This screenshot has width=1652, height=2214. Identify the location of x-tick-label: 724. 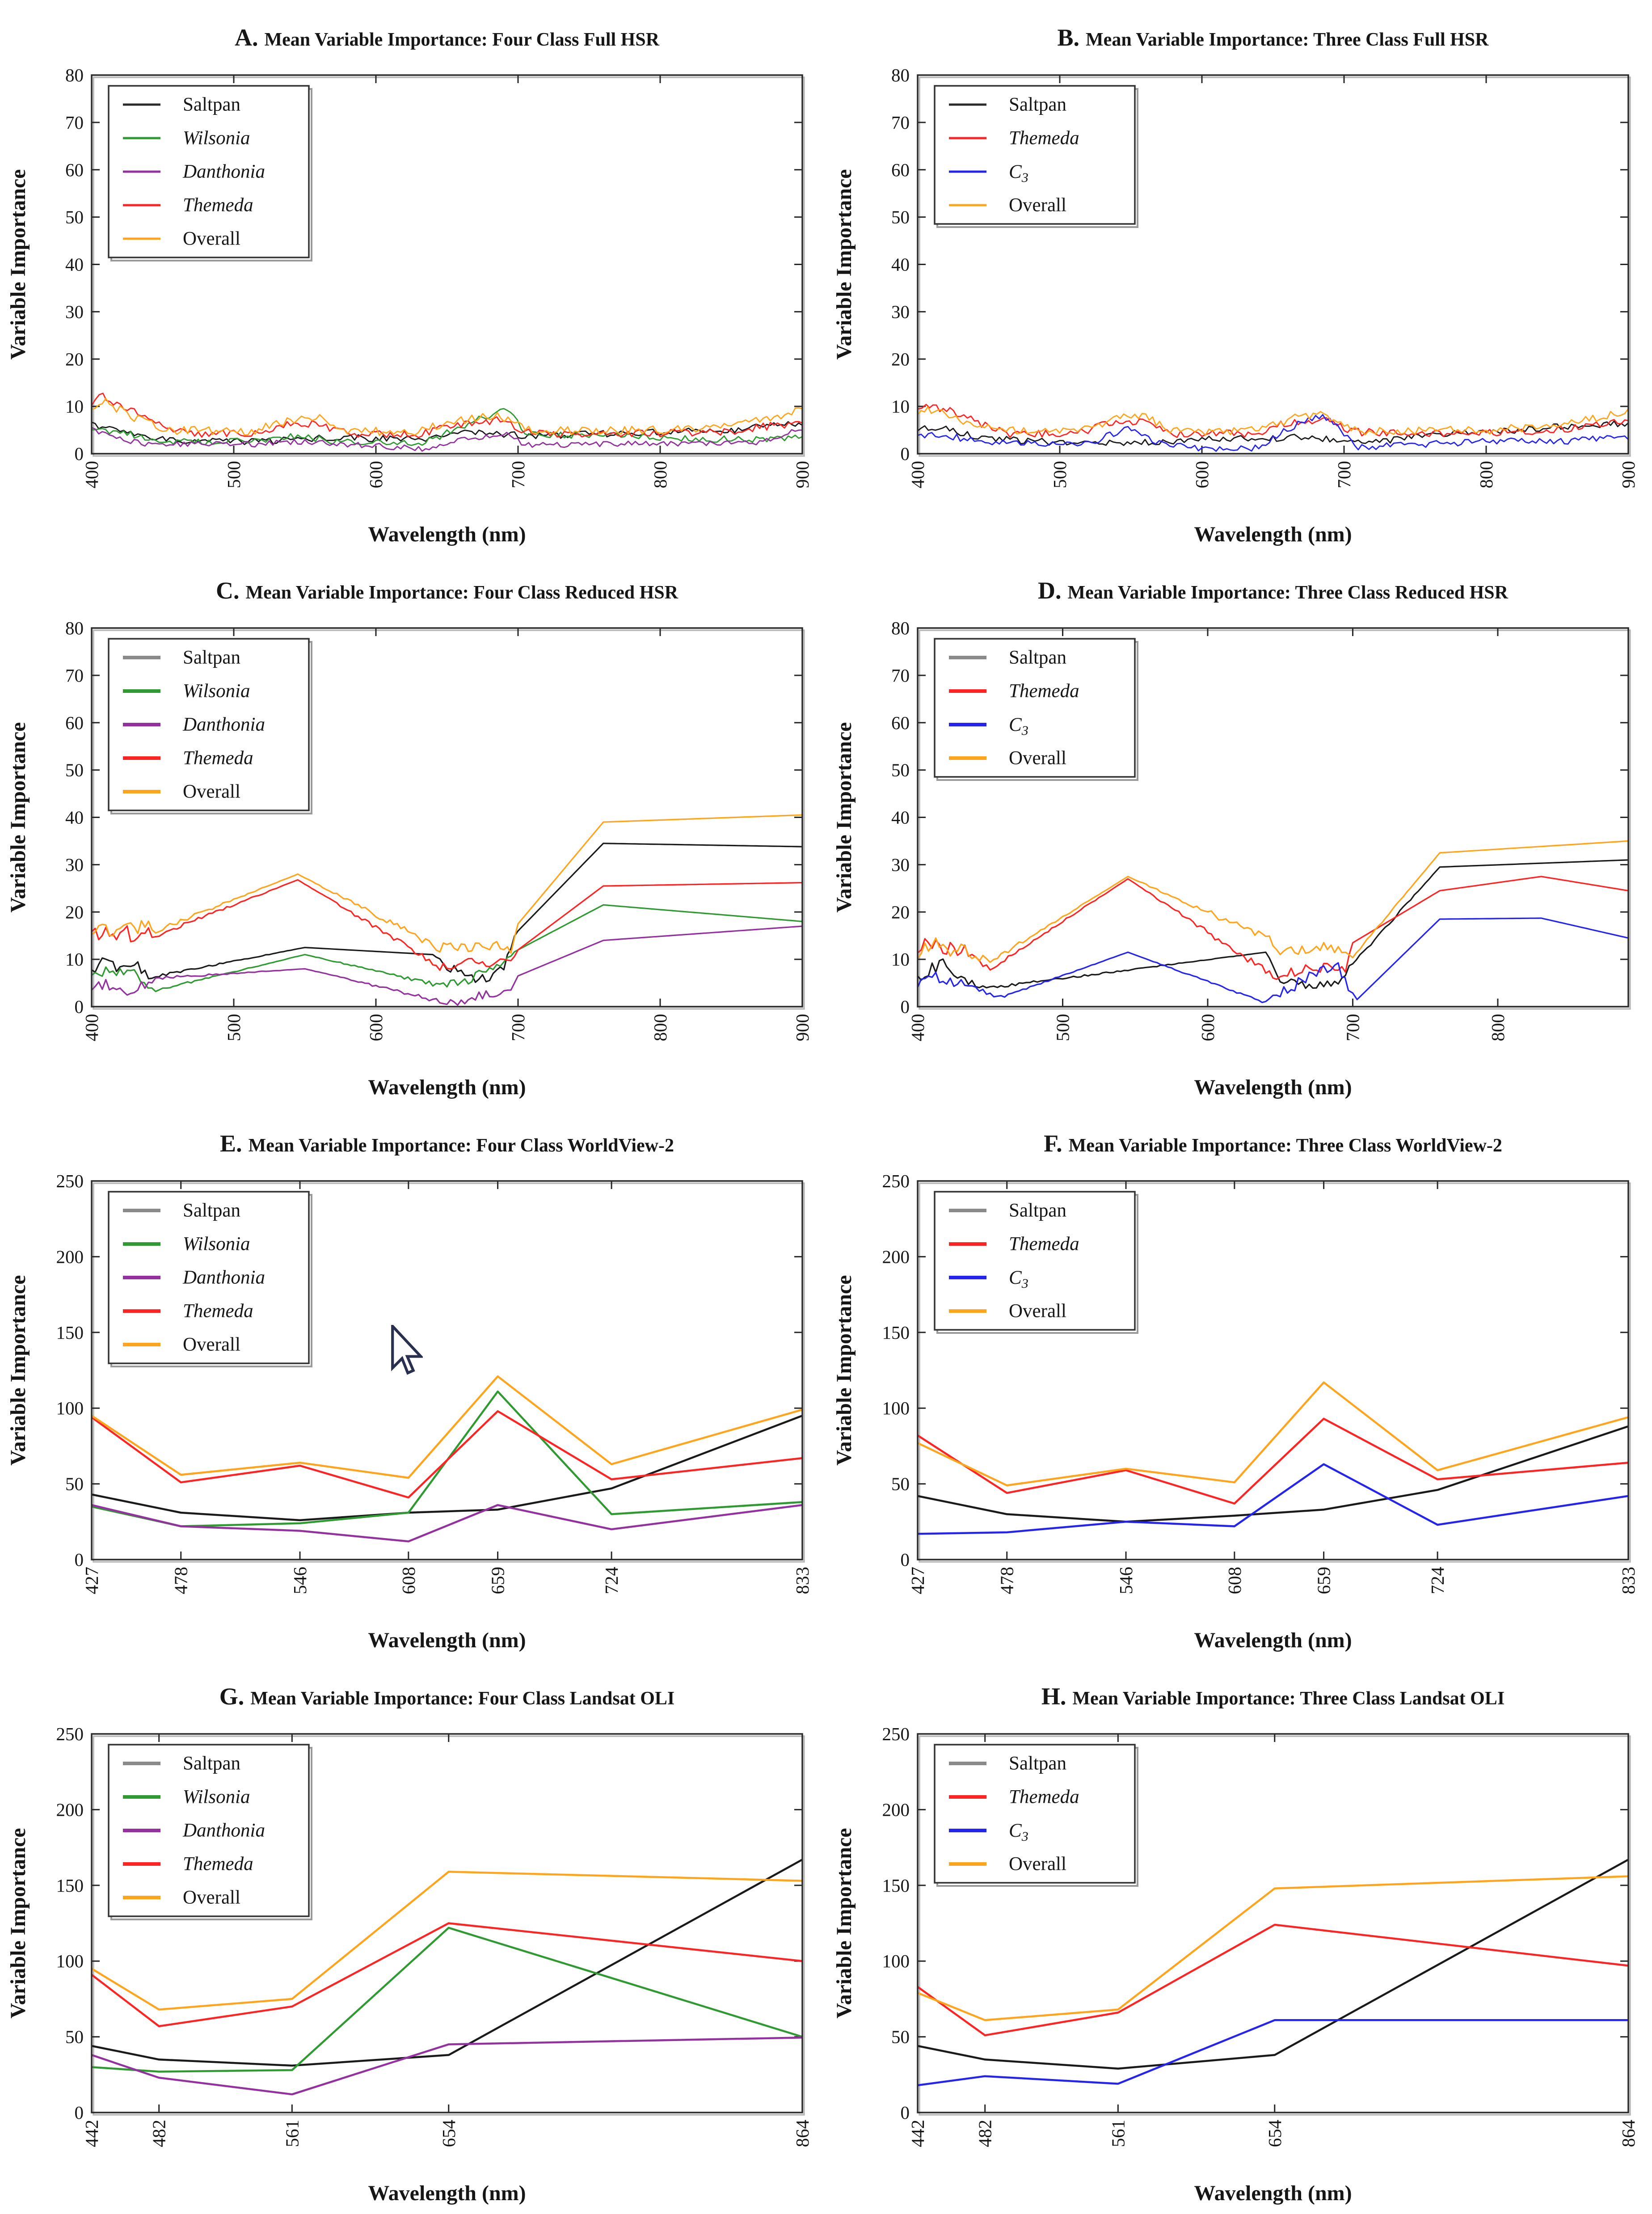
(611, 1580).